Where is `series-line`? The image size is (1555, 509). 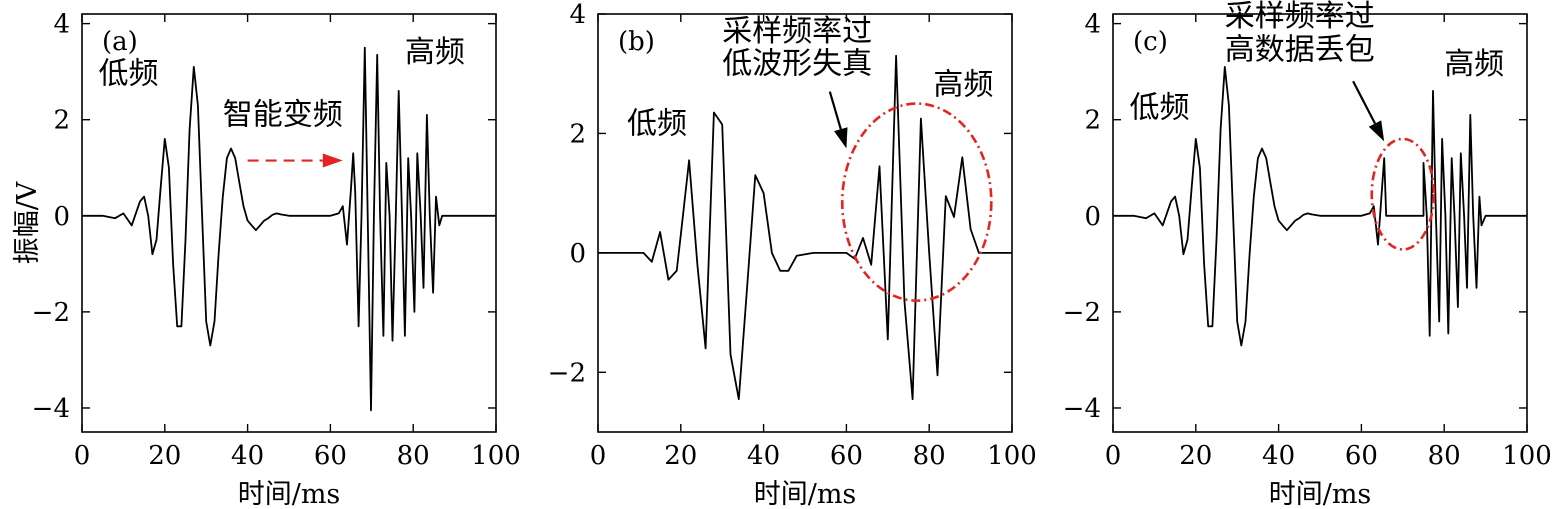
series-line is located at coordinates (1320, 206).